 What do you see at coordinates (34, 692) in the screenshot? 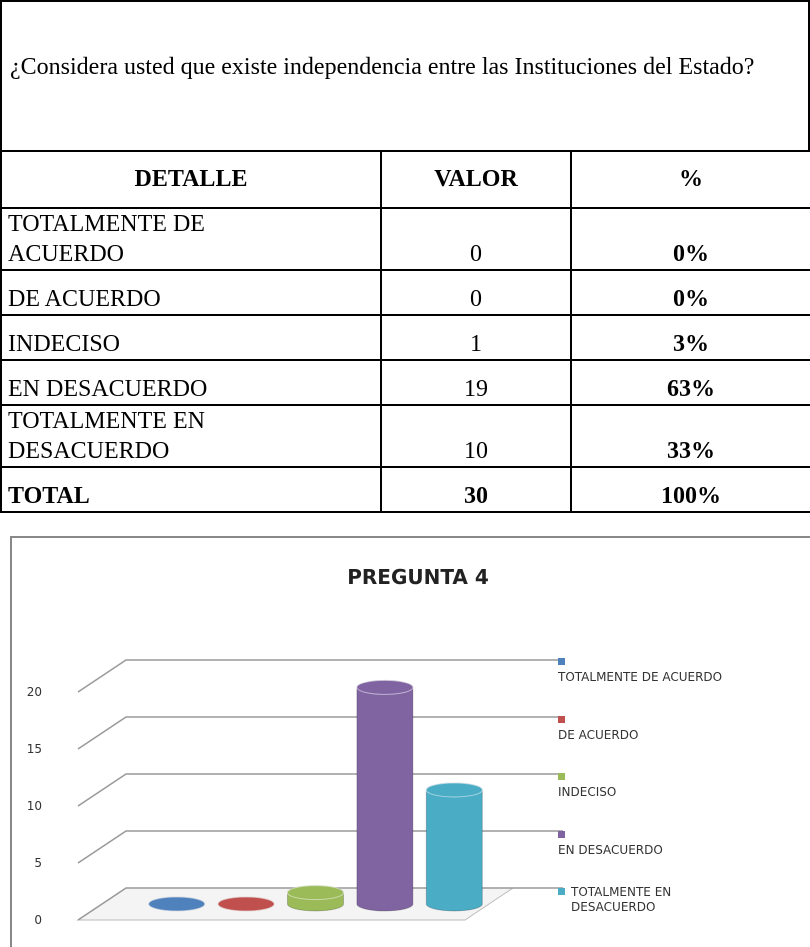
I see `y-tick-label: 20` at bounding box center [34, 692].